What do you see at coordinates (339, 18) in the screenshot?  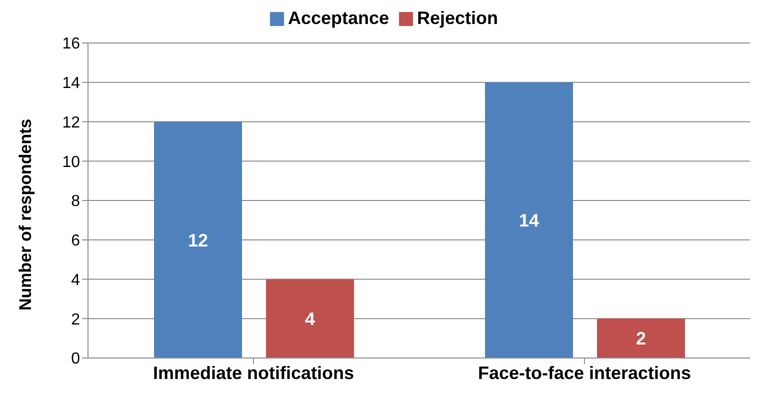 I see `legend-label: Acceptance` at bounding box center [339, 18].